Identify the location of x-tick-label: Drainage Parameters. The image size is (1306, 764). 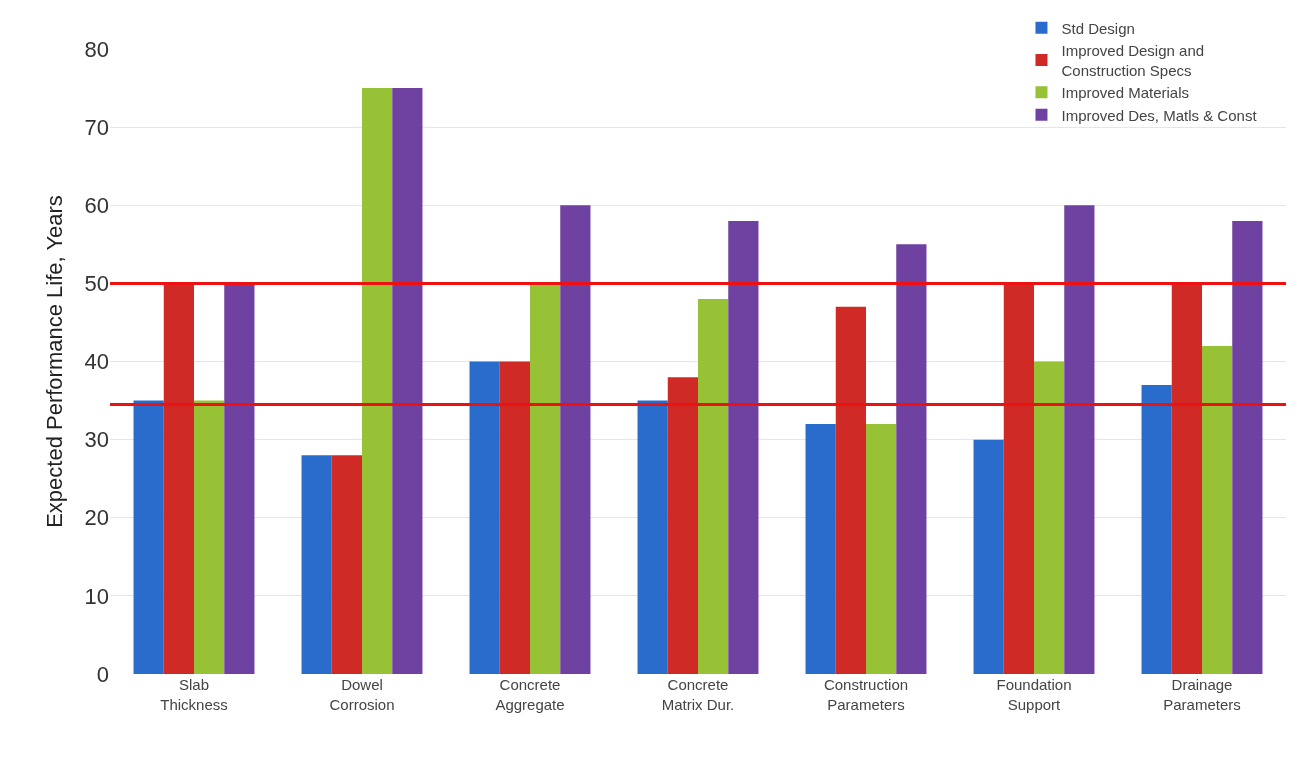
(1202, 694).